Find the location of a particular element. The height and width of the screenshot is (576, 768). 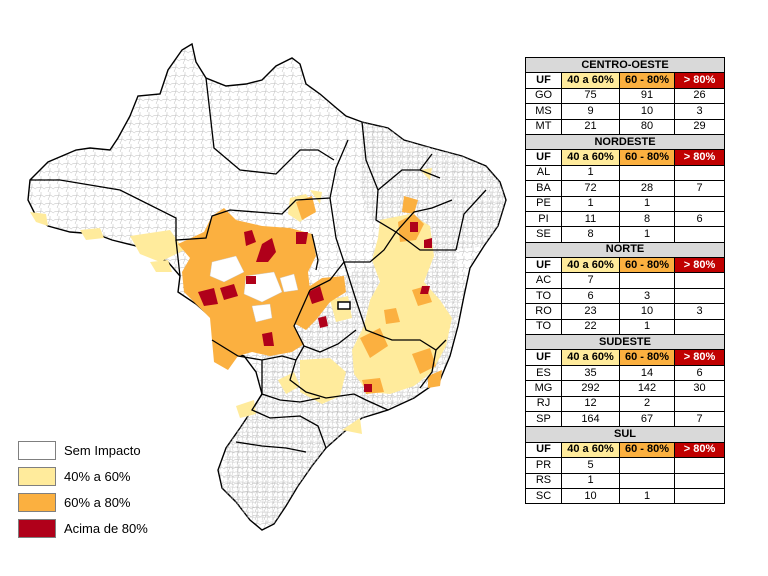

region-title: NORDESTE is located at coordinates (625, 142).